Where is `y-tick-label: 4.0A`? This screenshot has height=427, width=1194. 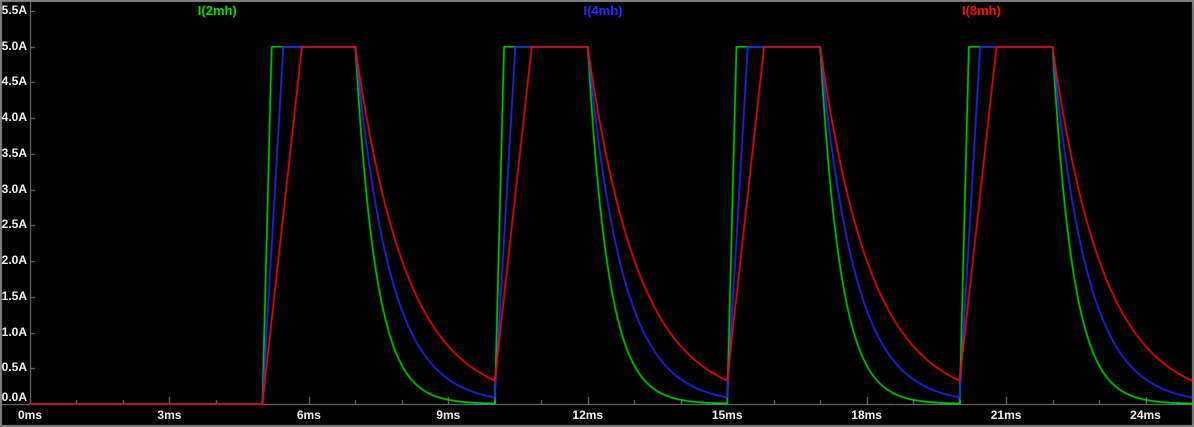 y-tick-label: 4.0A is located at coordinates (14, 117).